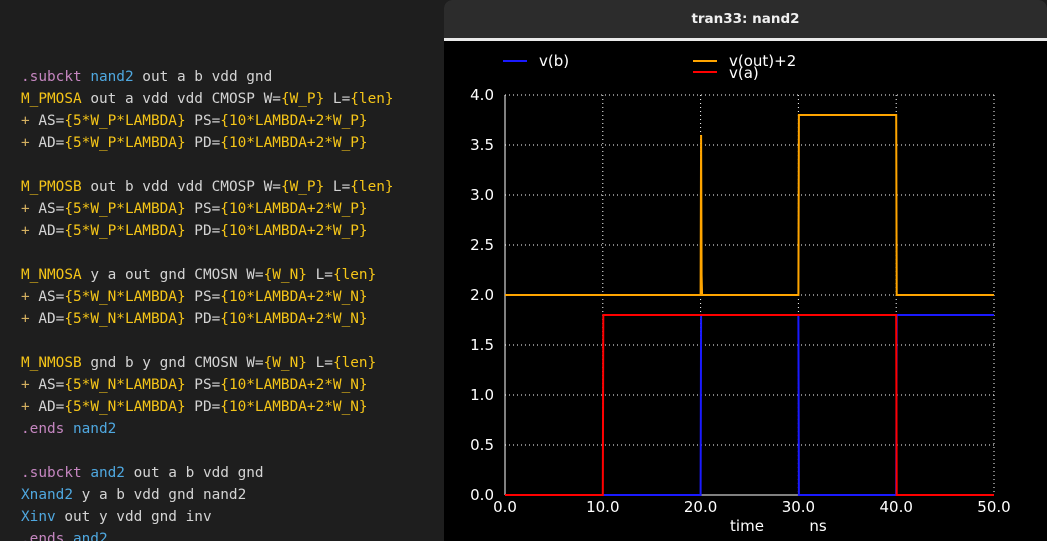  What do you see at coordinates (51, 275) in the screenshot?
I see `code-token: M_NMOSA` at bounding box center [51, 275].